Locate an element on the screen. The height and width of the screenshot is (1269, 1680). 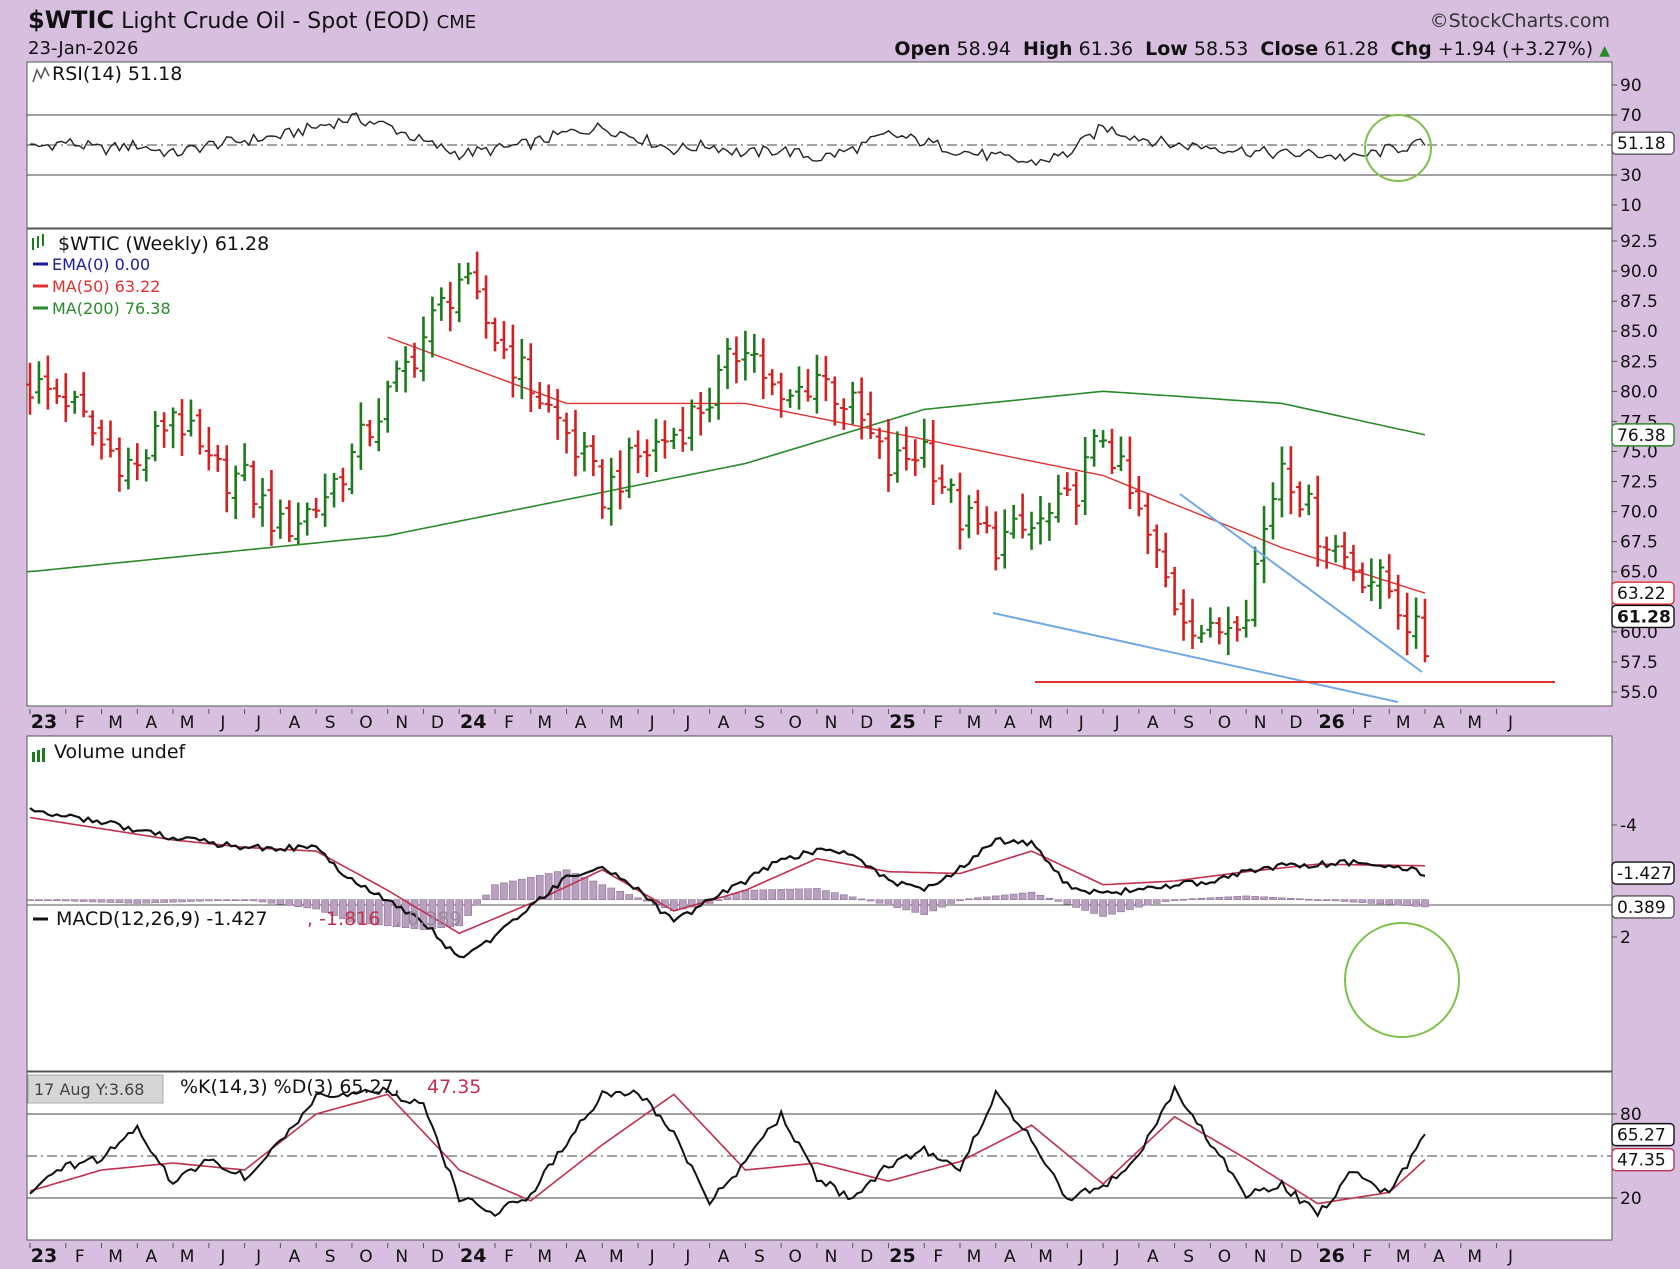
stoch-x-axis-label: D is located at coordinates (1295, 1257).